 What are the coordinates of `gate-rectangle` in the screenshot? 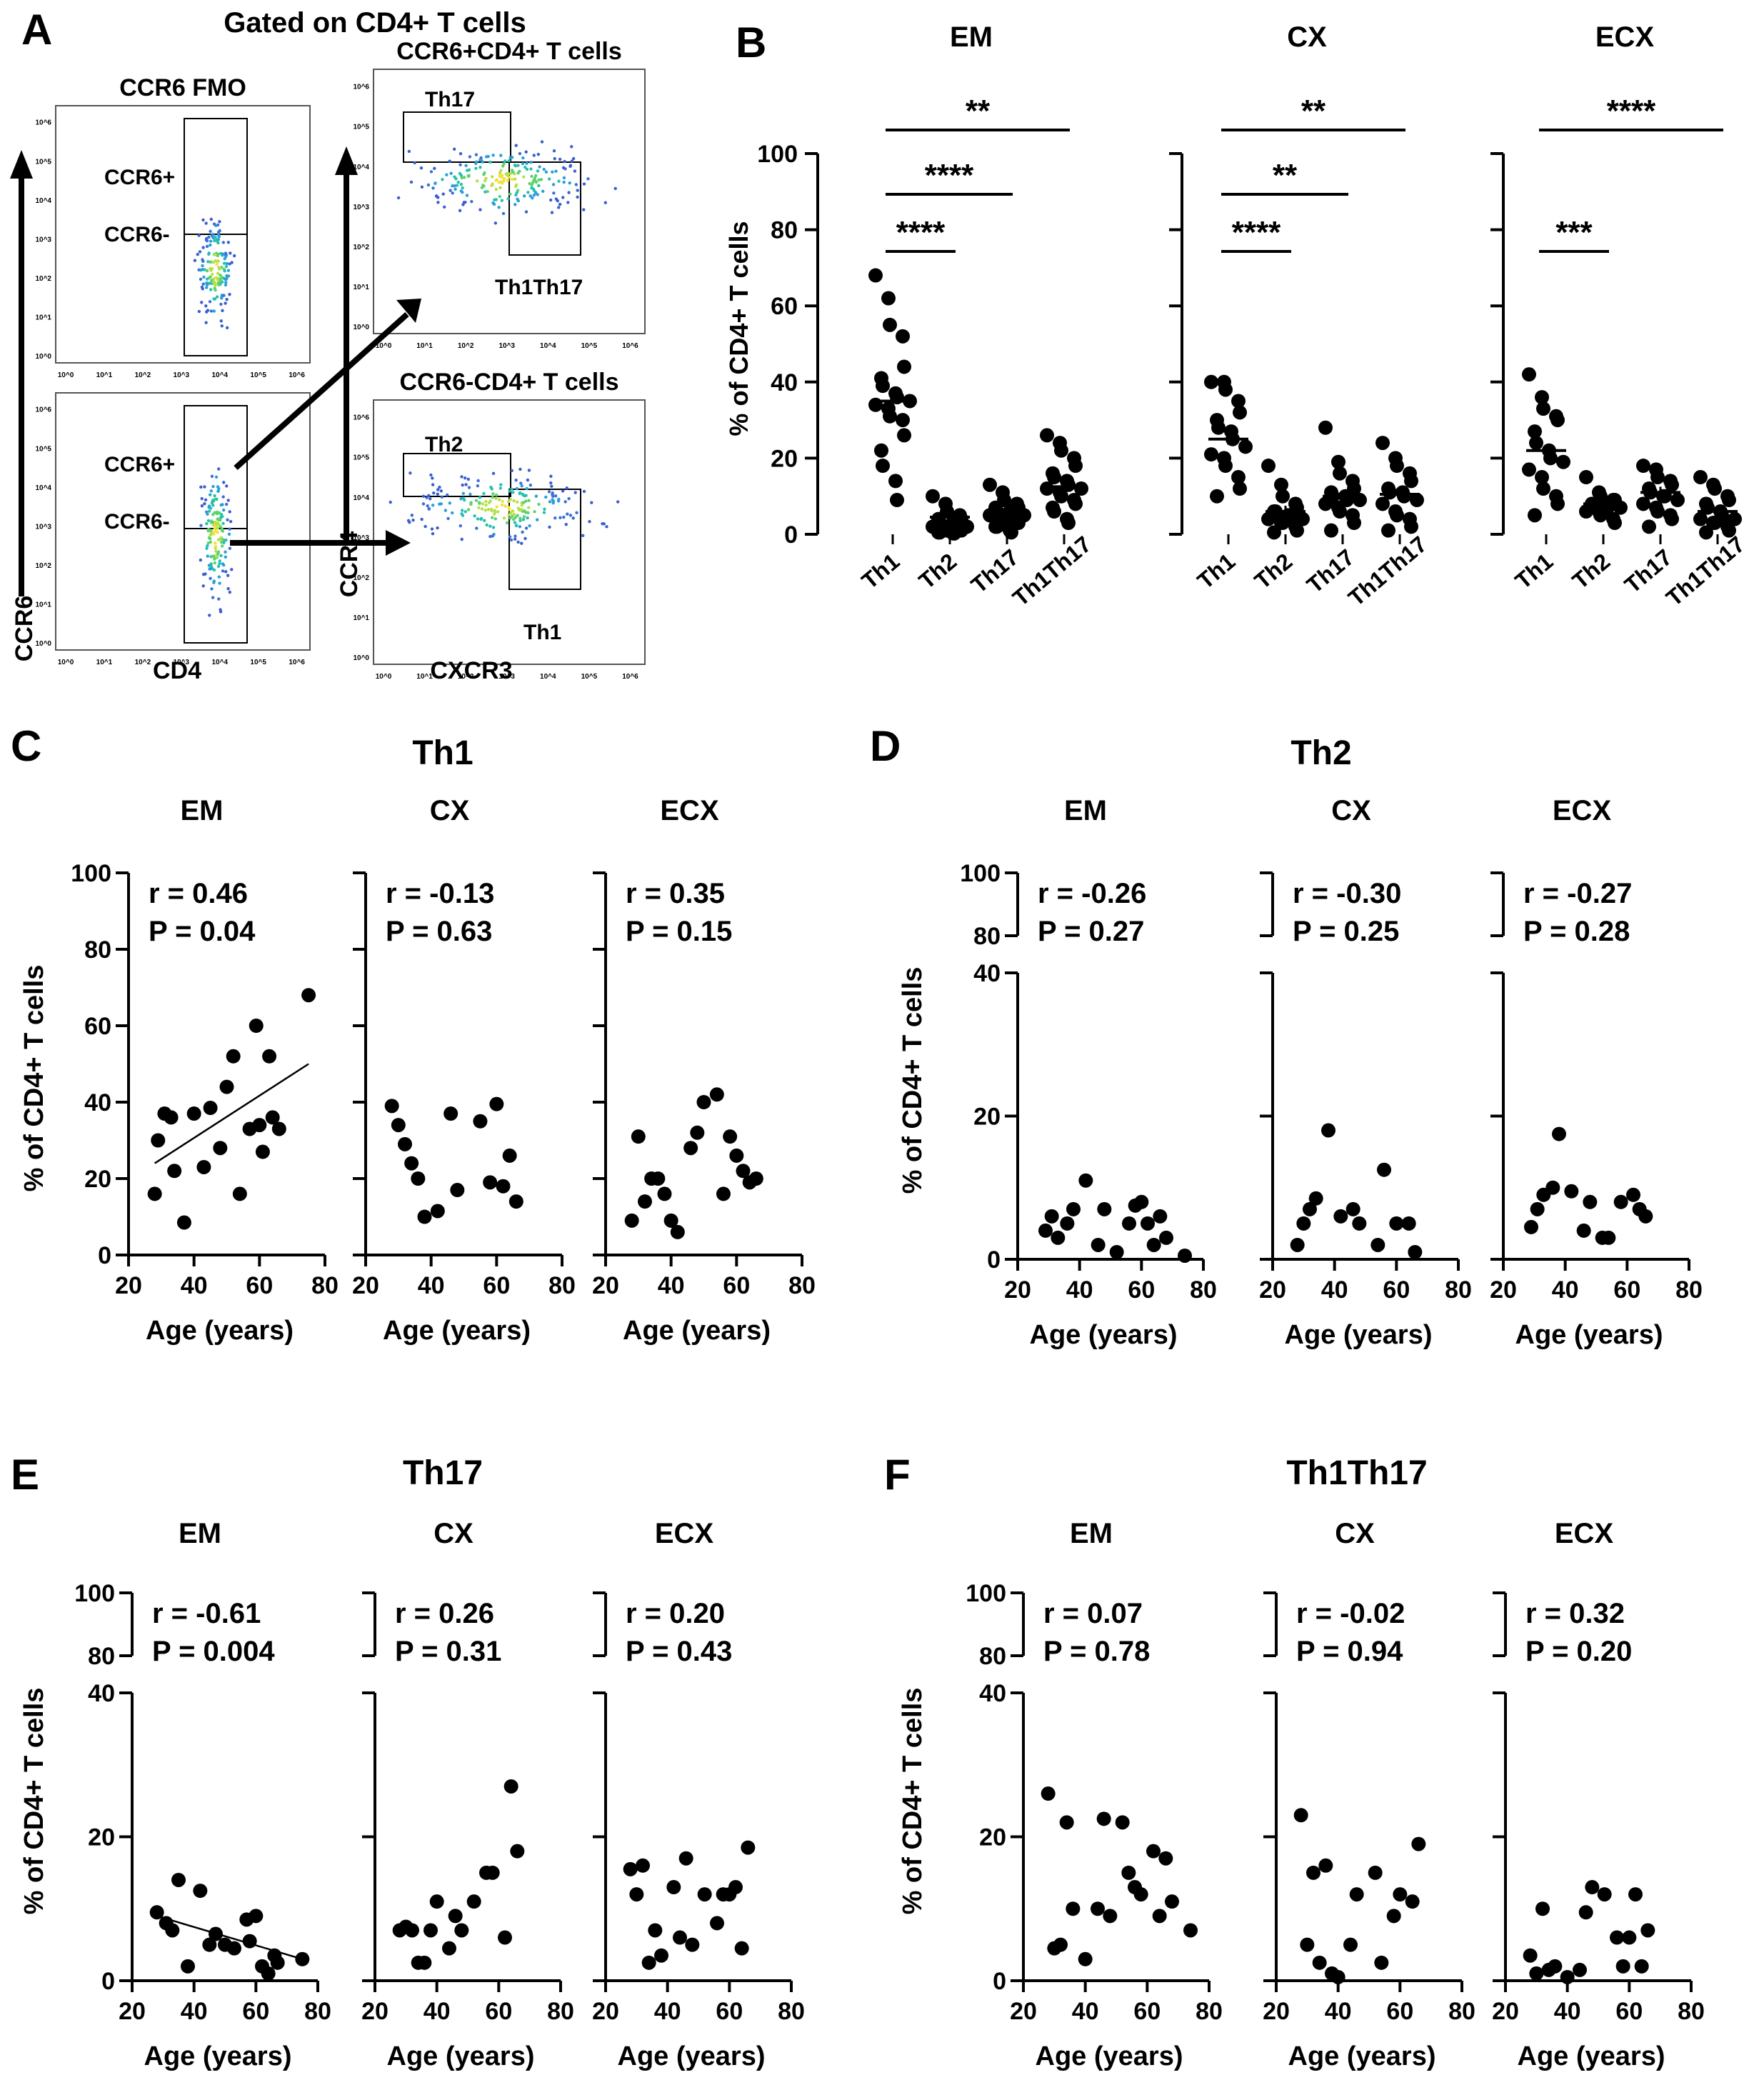 It's located at (216, 524).